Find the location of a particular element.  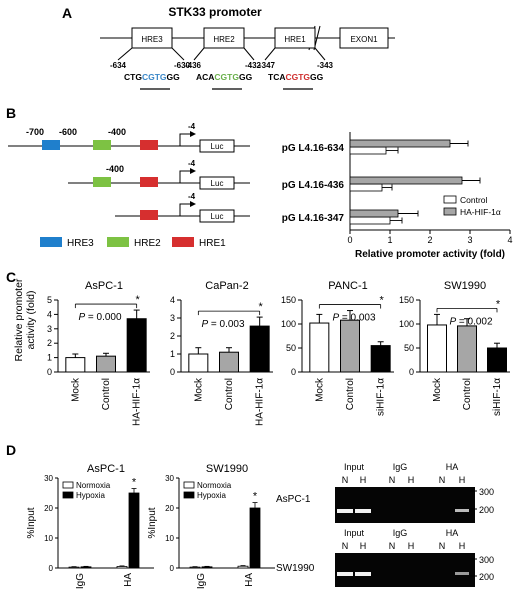

bar-hypoxia-ha is located at coordinates (255, 538).